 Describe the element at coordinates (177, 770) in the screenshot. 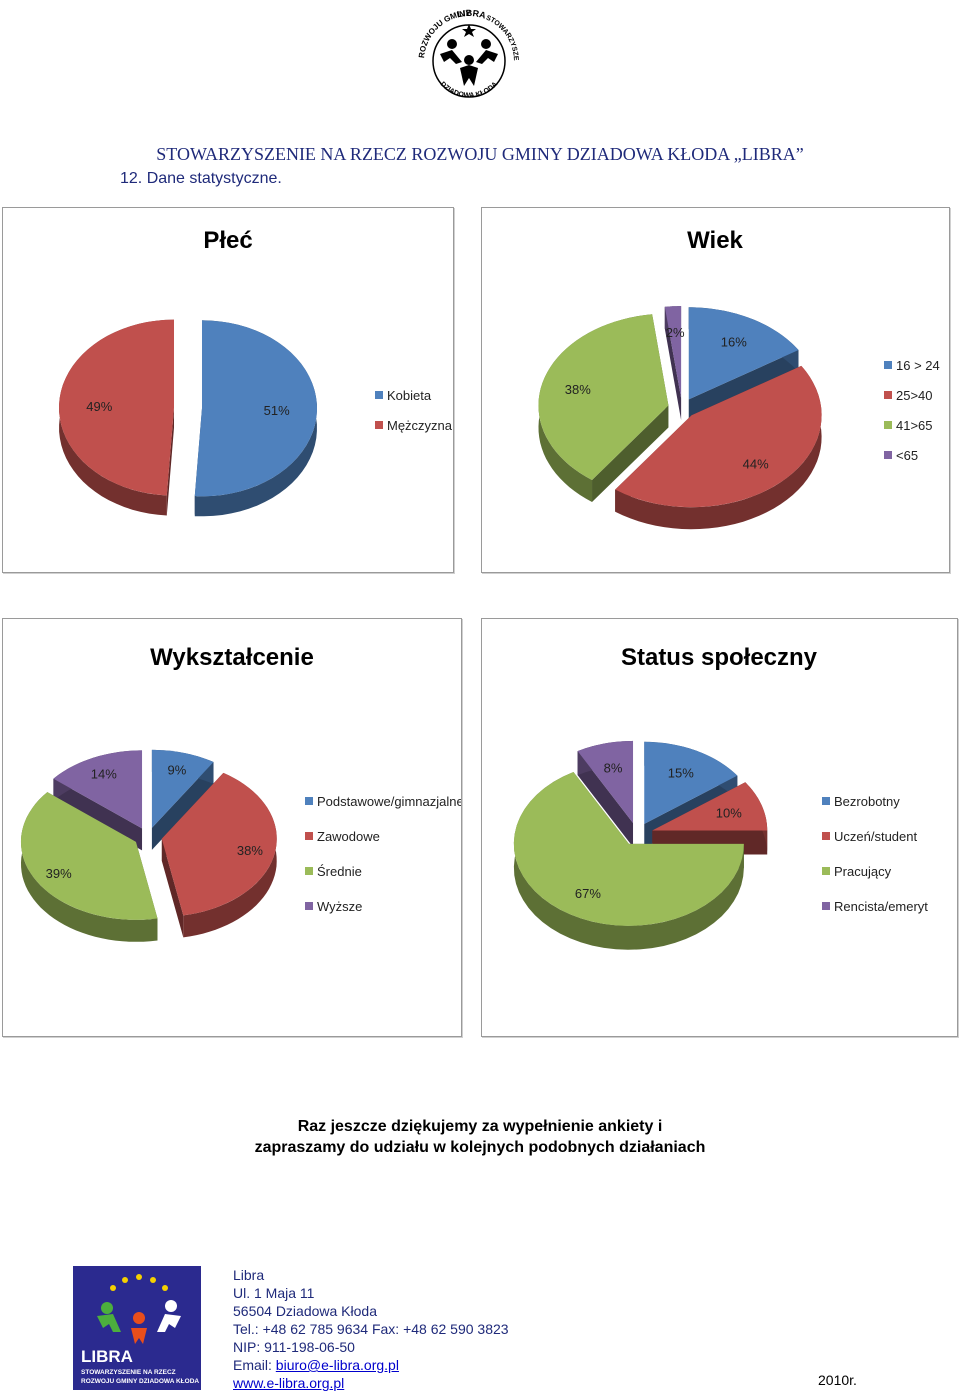

I see `data-label-podstawowe-gimnazjalne: 9%` at that location.